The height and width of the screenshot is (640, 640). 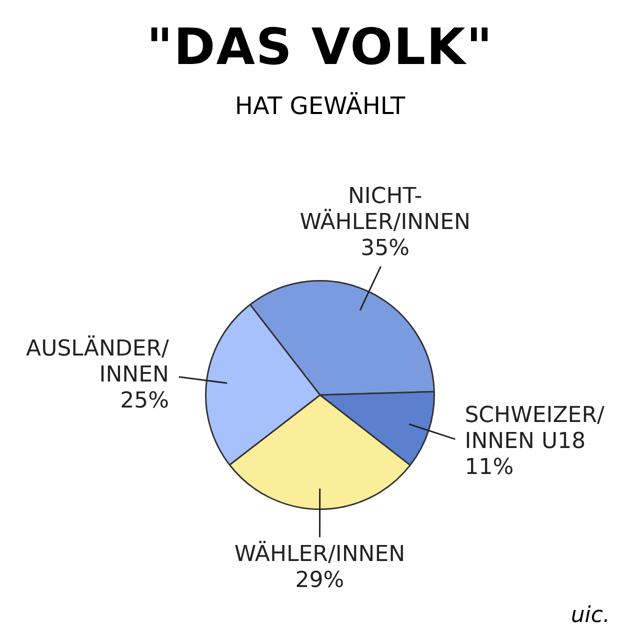 I want to click on slice-label: AUSLÄNDER/ INNEN, so click(x=98, y=361).